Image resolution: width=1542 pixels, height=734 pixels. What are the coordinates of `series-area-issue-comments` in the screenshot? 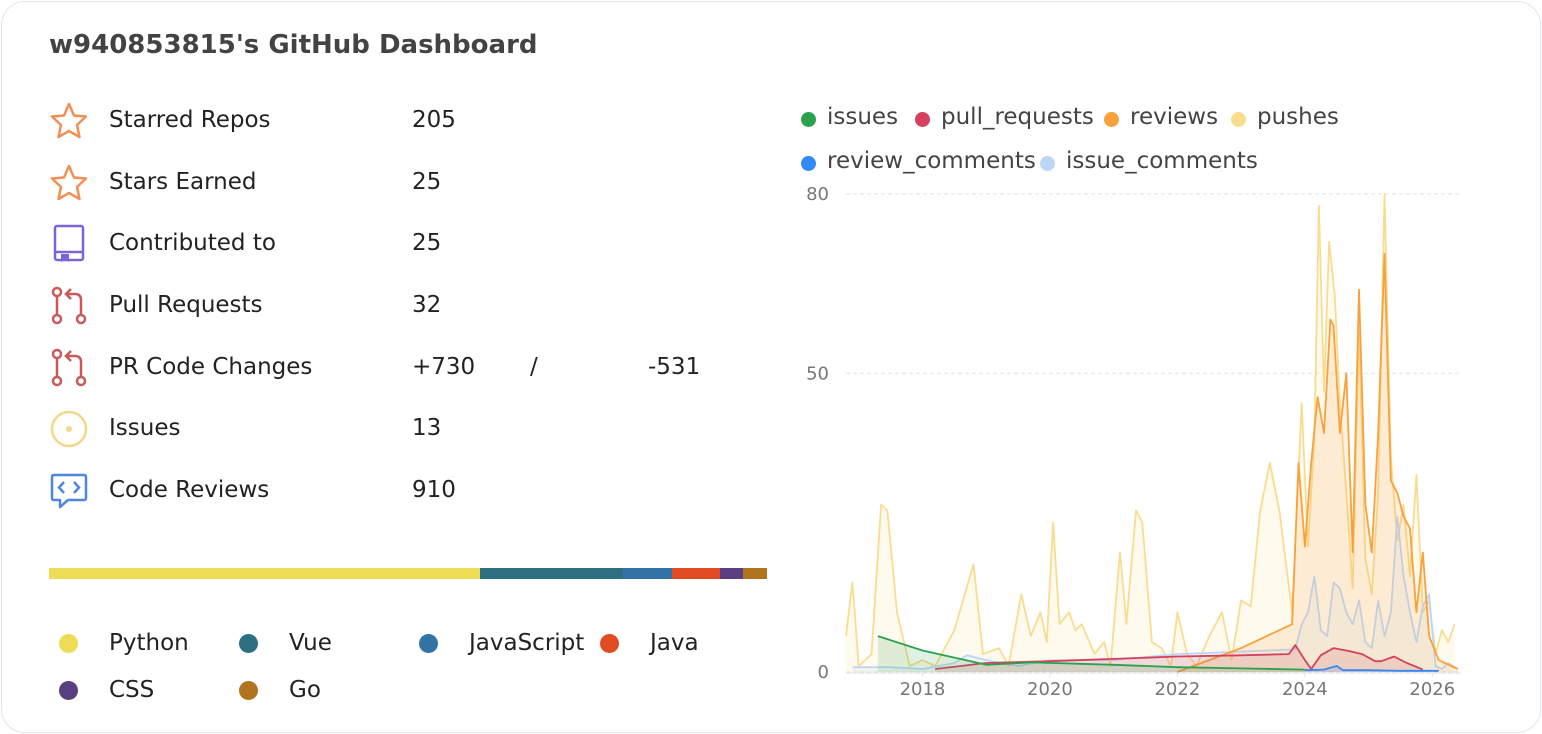 It's located at (1155, 594).